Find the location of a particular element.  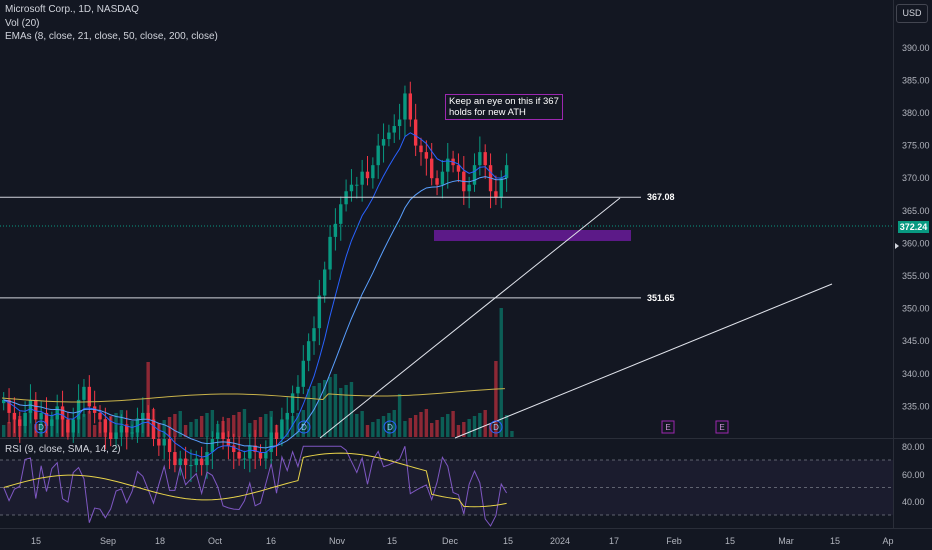

currency-button: USD is located at coordinates (912, 13).